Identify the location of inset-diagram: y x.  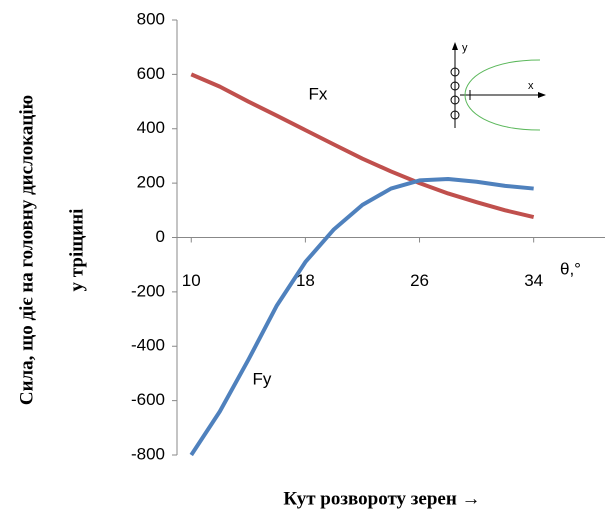
(498, 86).